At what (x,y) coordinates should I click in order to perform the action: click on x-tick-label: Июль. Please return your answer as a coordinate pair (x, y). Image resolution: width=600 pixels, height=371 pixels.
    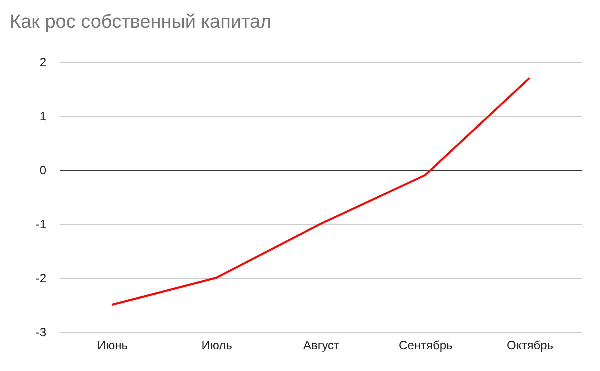
    Looking at the image, I should click on (217, 345).